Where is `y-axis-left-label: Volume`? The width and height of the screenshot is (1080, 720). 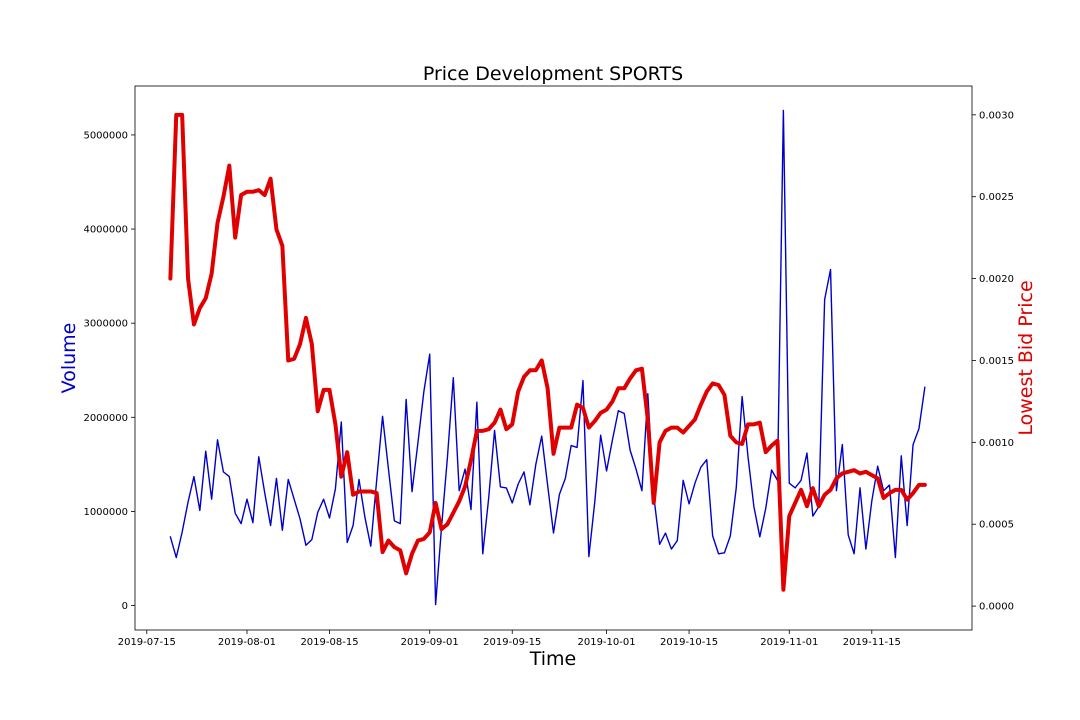 y-axis-left-label: Volume is located at coordinates (69, 358).